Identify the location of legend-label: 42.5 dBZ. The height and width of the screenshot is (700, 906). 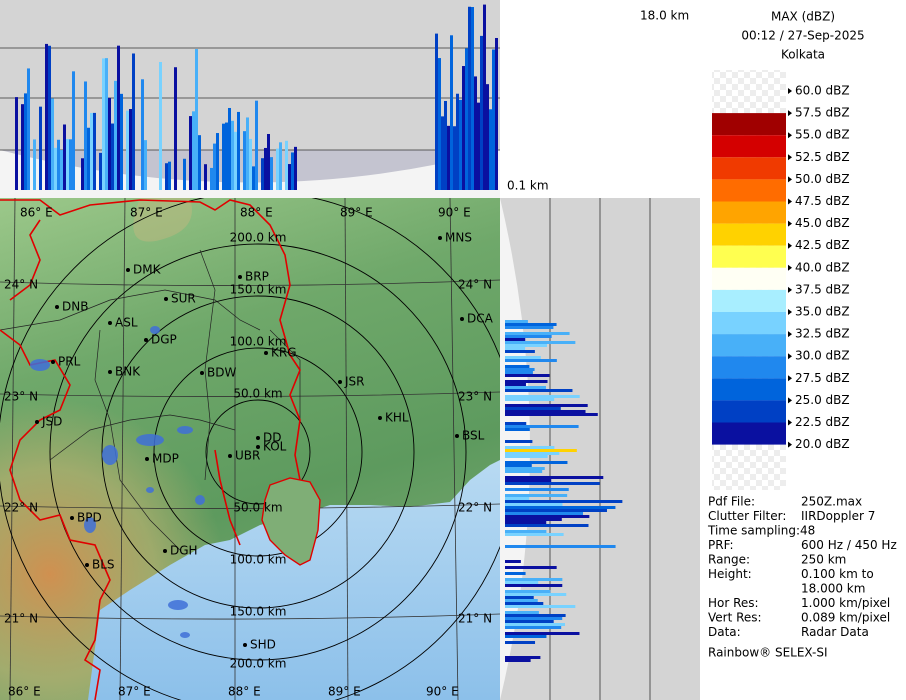
(822, 245).